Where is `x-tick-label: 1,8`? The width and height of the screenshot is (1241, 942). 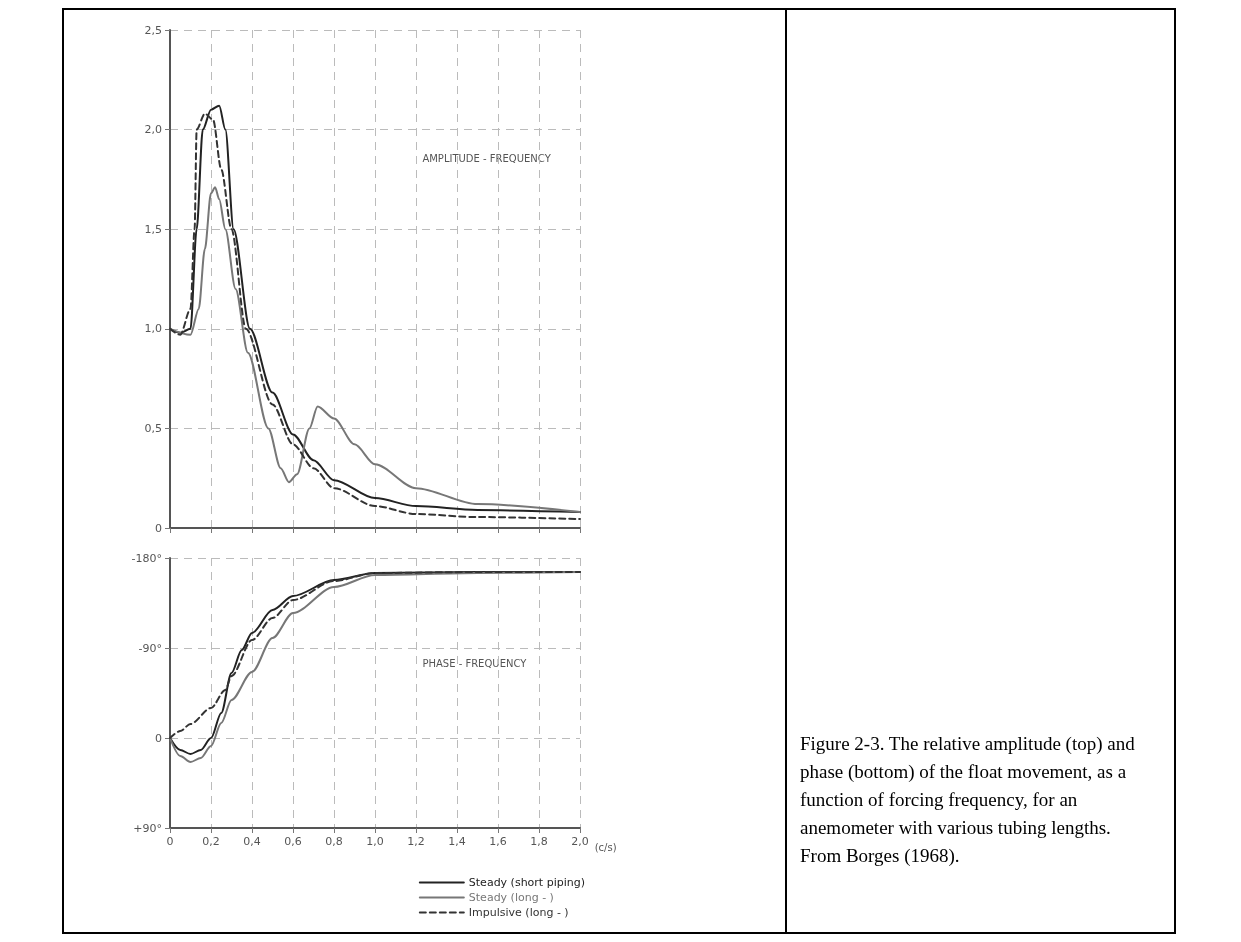 x-tick-label: 1,8 is located at coordinates (539, 841).